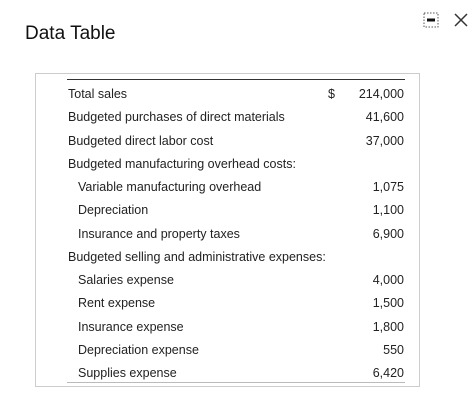  Describe the element at coordinates (388, 280) in the screenshot. I see `row-value: 4,000` at that location.